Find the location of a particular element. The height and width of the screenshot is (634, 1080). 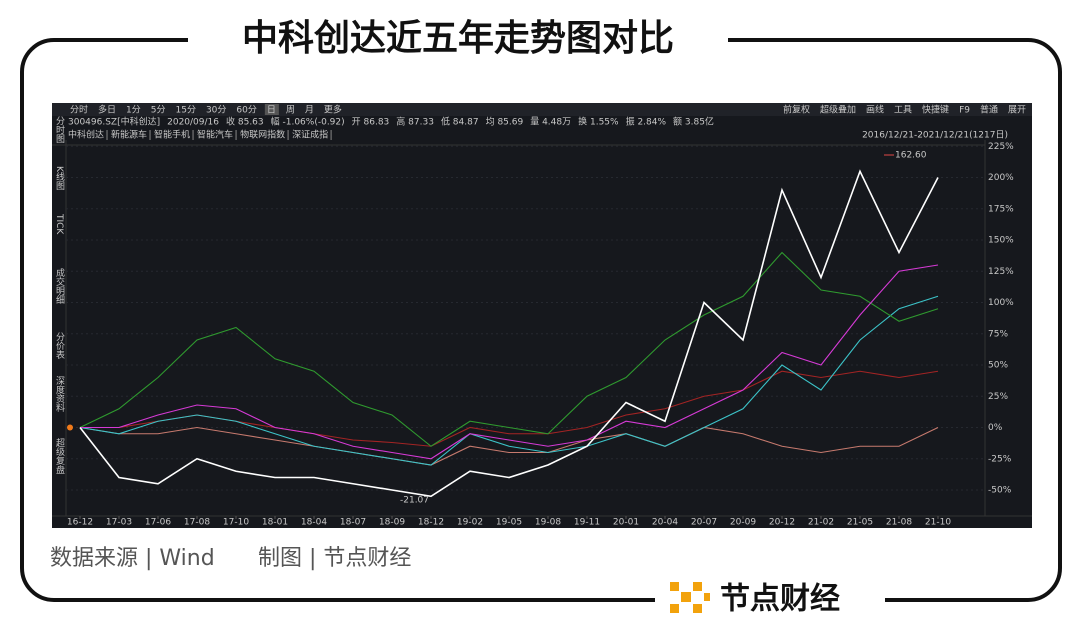

toolbar-button: 超级叠加 is located at coordinates (838, 110).